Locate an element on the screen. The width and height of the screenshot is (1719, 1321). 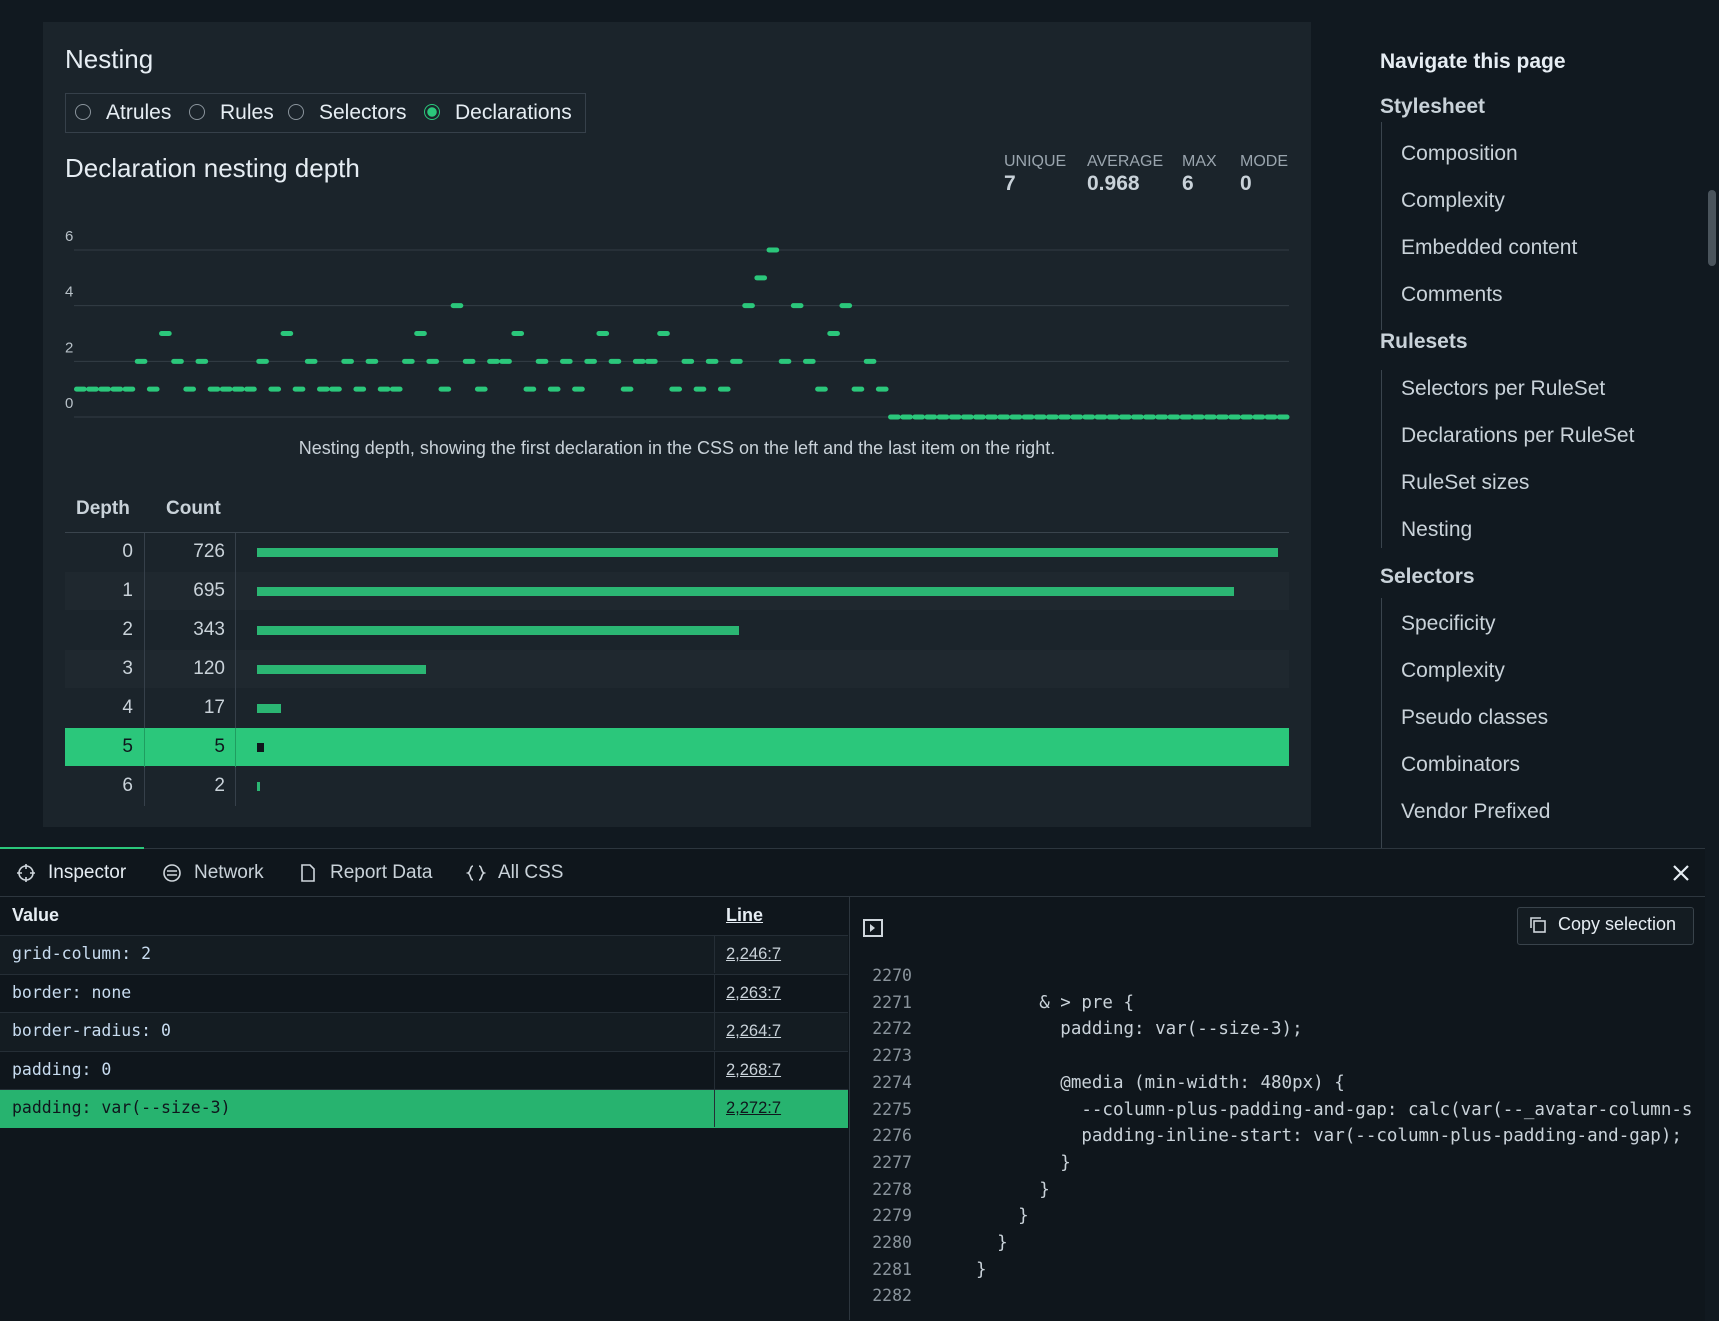
line-number: 2278 is located at coordinates (886, 1189).